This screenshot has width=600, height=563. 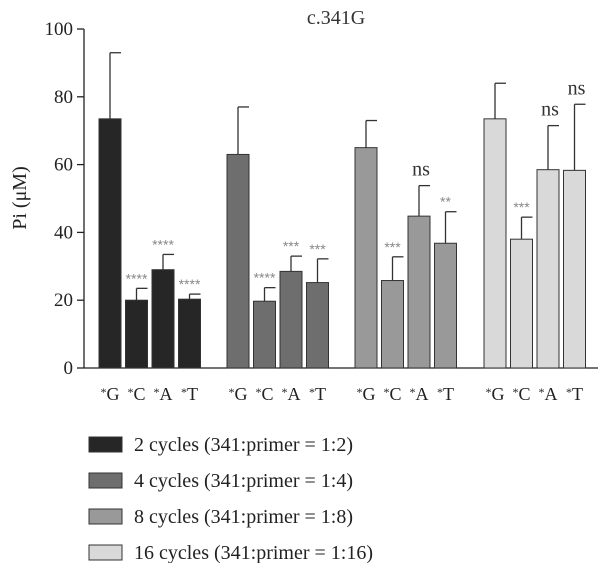 What do you see at coordinates (20, 198) in the screenshot?
I see `y-axis-label: Pi (μM)` at bounding box center [20, 198].